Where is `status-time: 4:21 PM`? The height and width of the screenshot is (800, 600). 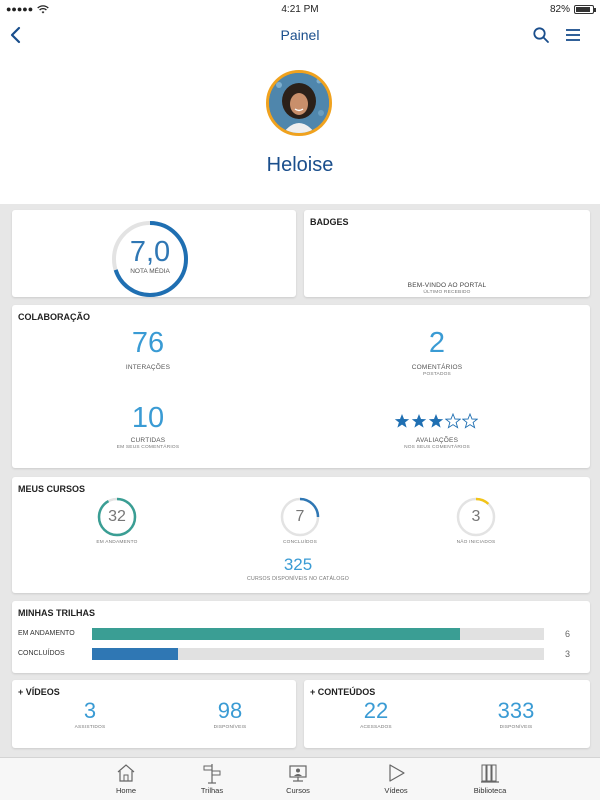 status-time: 4:21 PM is located at coordinates (300, 9).